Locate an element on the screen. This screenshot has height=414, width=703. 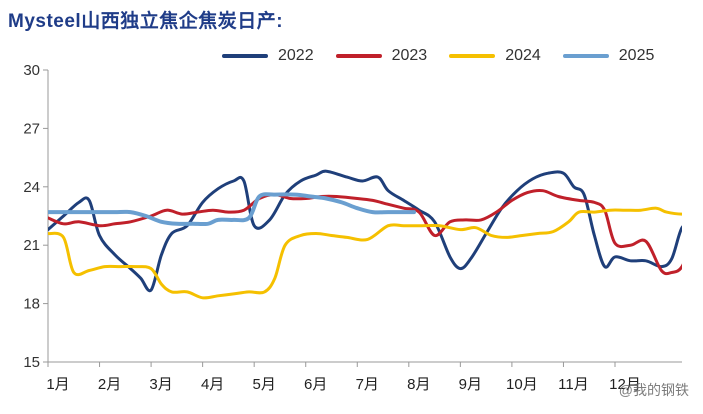
legend-label-2023: 2023 is located at coordinates (409, 55).